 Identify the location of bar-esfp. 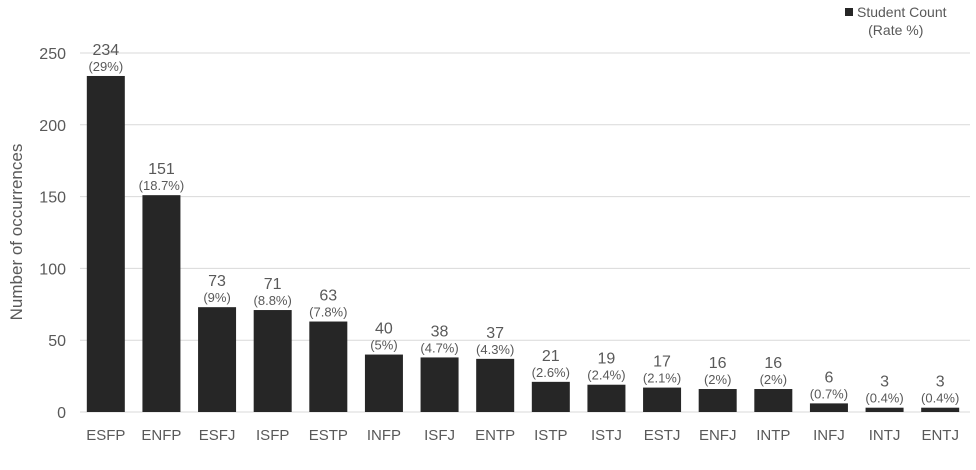
(105, 243).